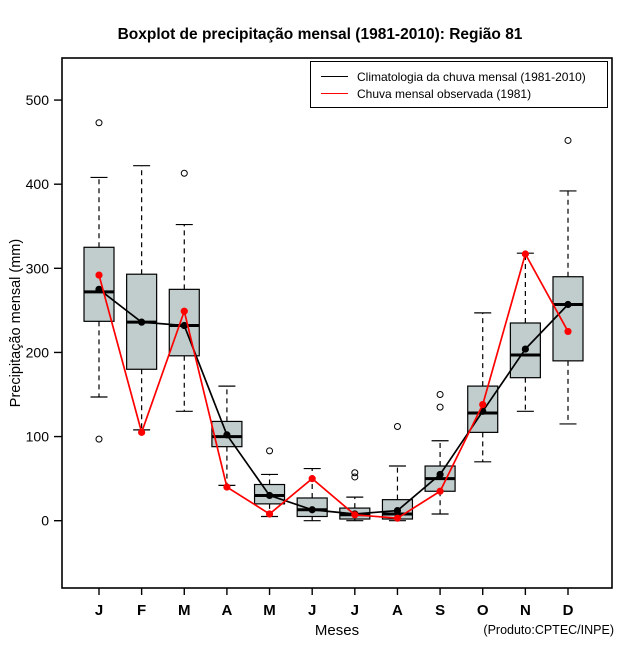 The height and width of the screenshot is (660, 640). I want to click on legend-entry-climatology: Climatologia da chuva mensal (1981-2010), so click(460, 76).